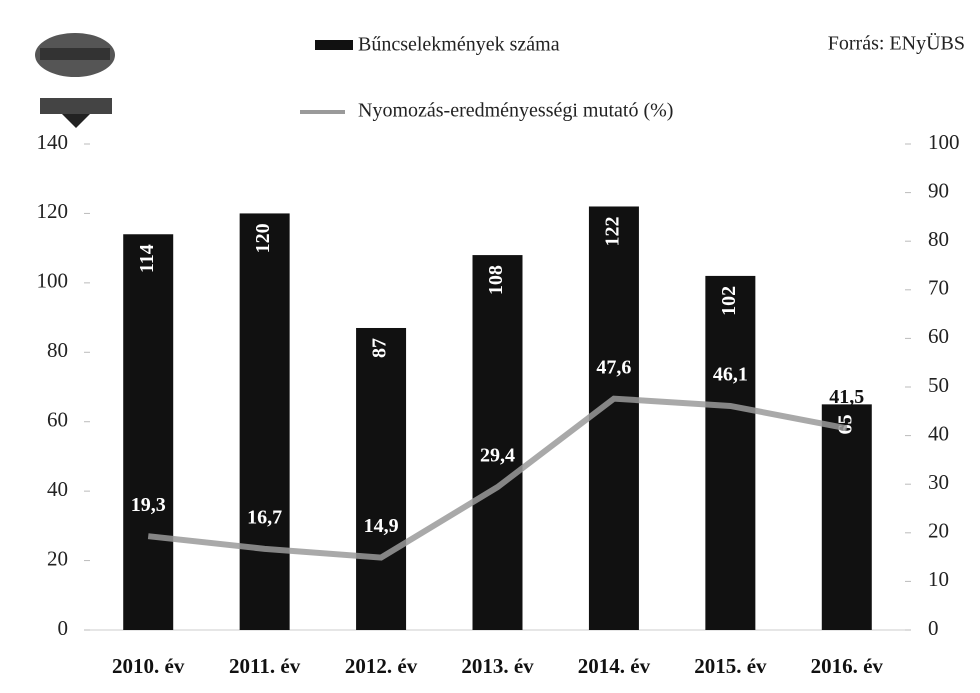 Image resolution: width=980 pixels, height=693 pixels. What do you see at coordinates (613, 367) in the screenshot?
I see `line-value-label: 47,6` at bounding box center [613, 367].